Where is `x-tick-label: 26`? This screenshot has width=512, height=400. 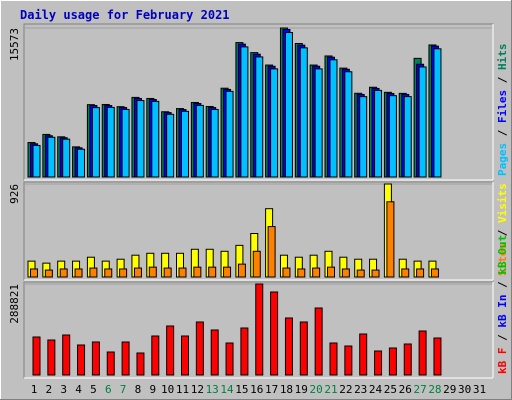 x-tick-label: 26 is located at coordinates (405, 389).